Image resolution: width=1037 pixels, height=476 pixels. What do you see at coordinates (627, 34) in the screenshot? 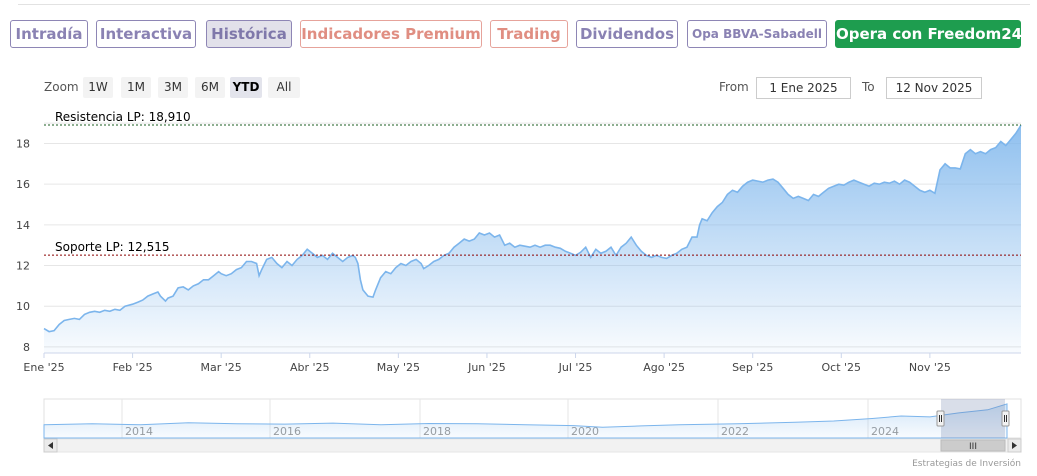
I see `tab-dividendos: Dividendos` at bounding box center [627, 34].